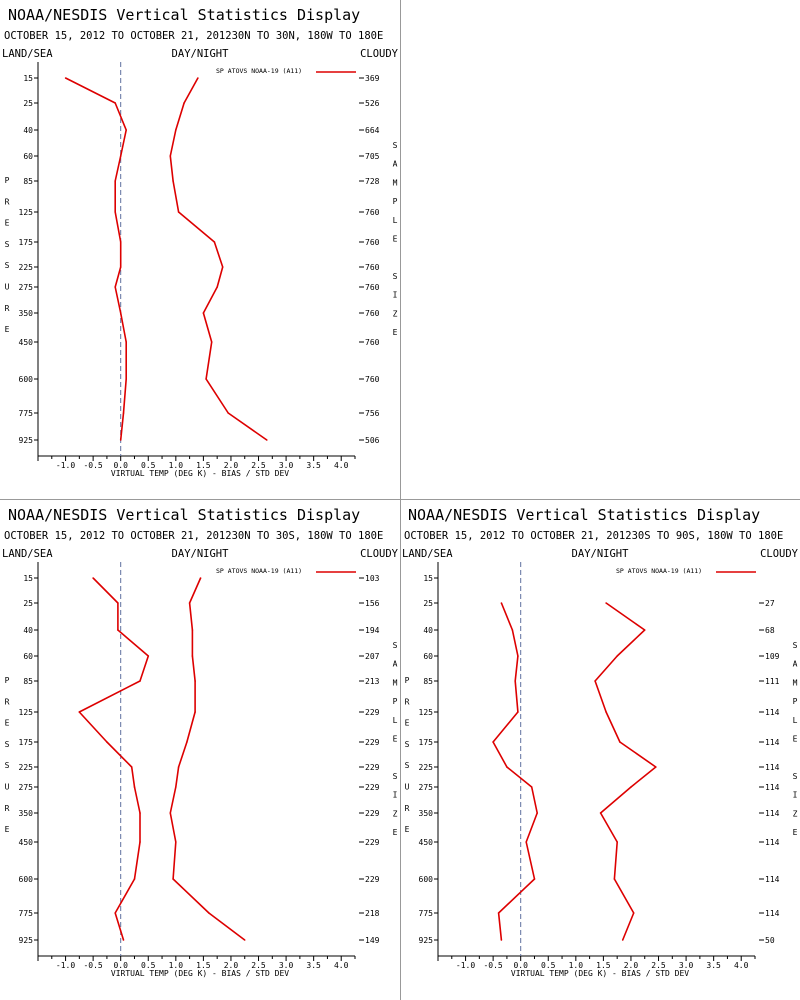 This screenshot has width=800, height=1000. Describe the element at coordinates (631, 965) in the screenshot. I see `x-tick-label: 2.0` at that location.